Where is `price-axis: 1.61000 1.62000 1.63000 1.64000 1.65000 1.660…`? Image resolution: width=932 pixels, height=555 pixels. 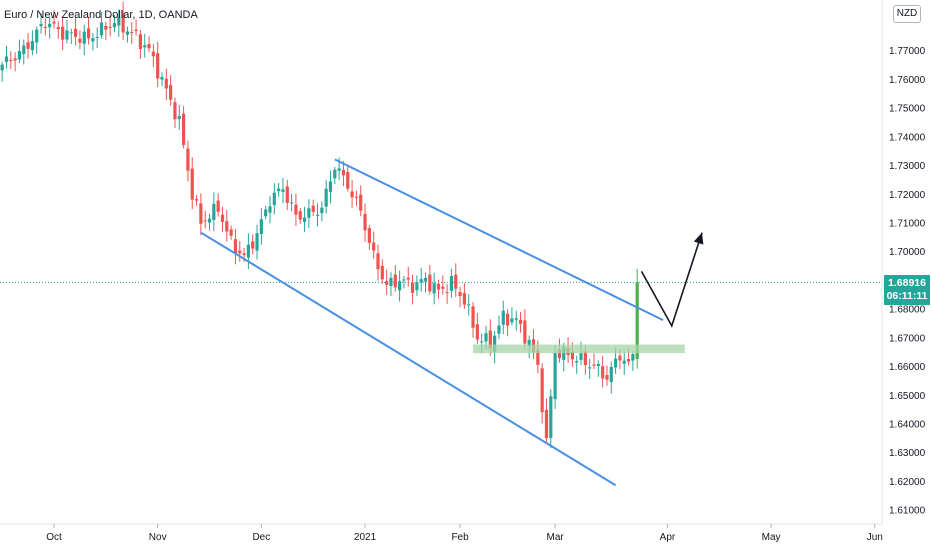 price-axis: 1.61000 1.62000 1.63000 1.64000 1.65000 1.660… is located at coordinates (907, 281).